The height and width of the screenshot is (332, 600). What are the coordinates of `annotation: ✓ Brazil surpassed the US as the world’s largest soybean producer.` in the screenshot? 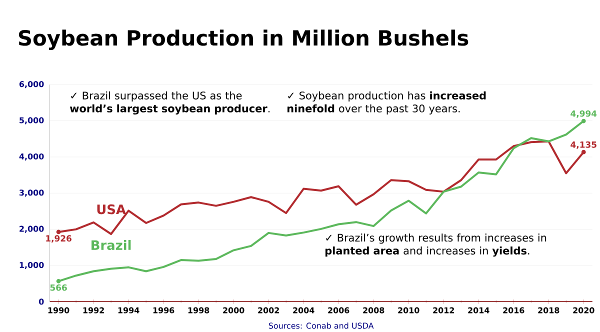 It's located at (170, 103).